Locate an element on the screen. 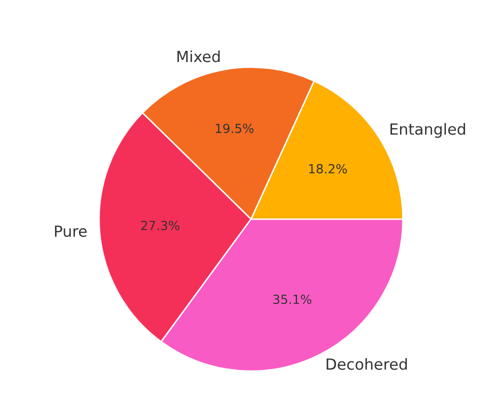 The height and width of the screenshot is (417, 501). slice-label: Entangled is located at coordinates (428, 130).